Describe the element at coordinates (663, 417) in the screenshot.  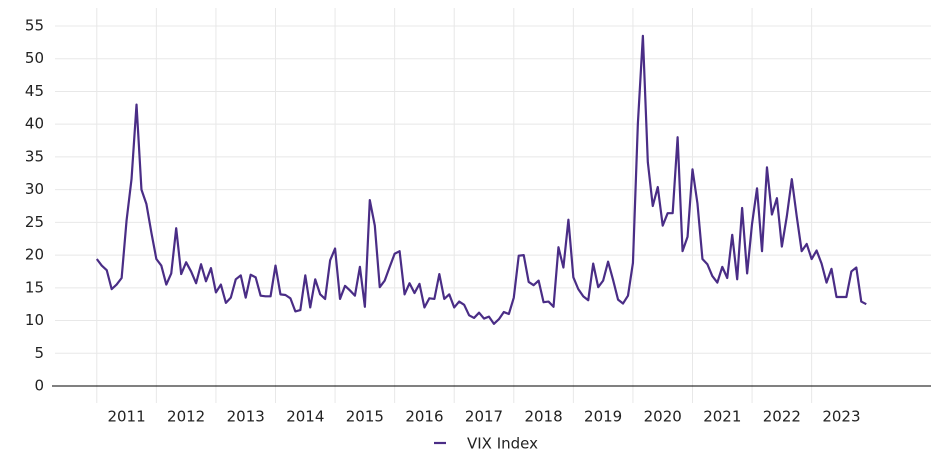
I see `x-tick-label: 2020` at that location.